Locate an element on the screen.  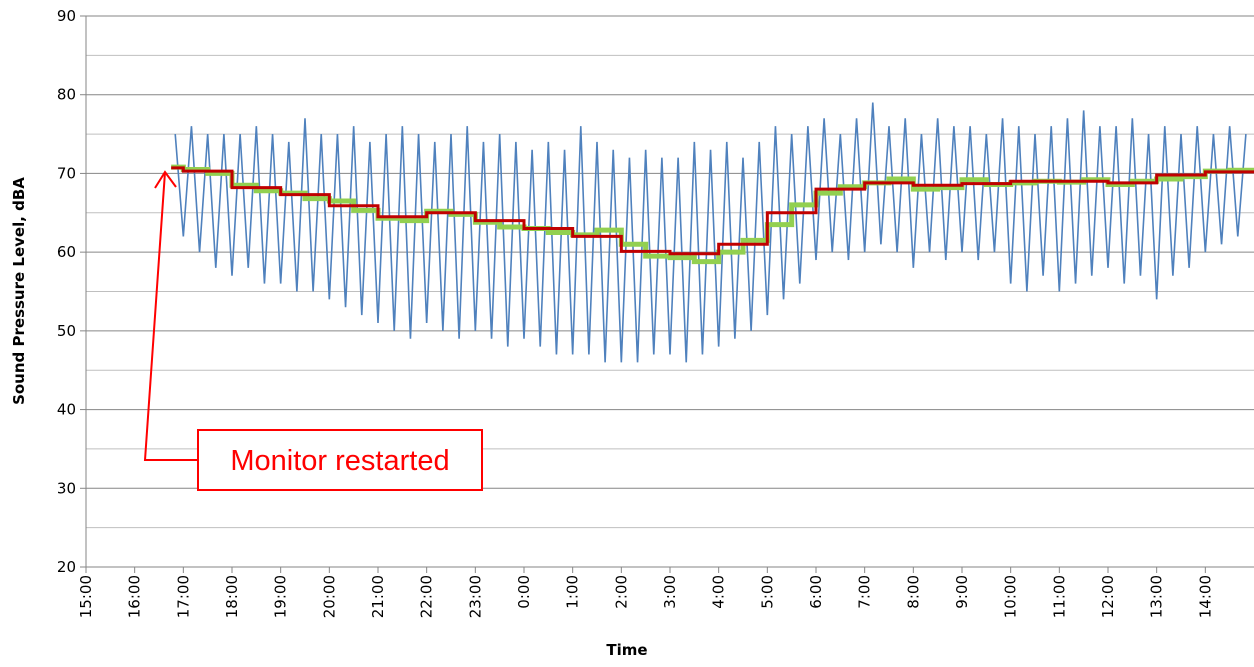
y-tick-label: 80 is located at coordinates (66, 95).